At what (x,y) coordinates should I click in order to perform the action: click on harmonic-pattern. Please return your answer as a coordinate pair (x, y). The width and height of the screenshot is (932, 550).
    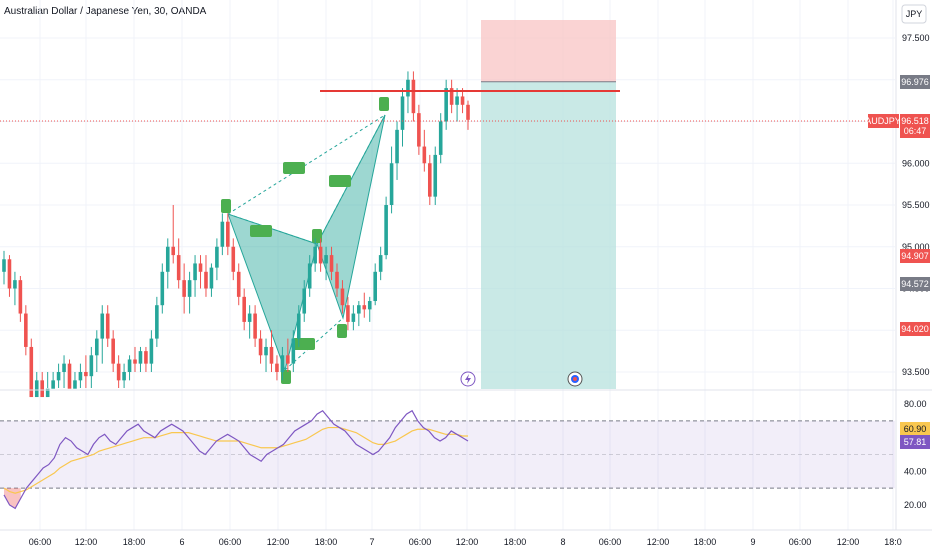
    Looking at the image, I should click on (305, 240).